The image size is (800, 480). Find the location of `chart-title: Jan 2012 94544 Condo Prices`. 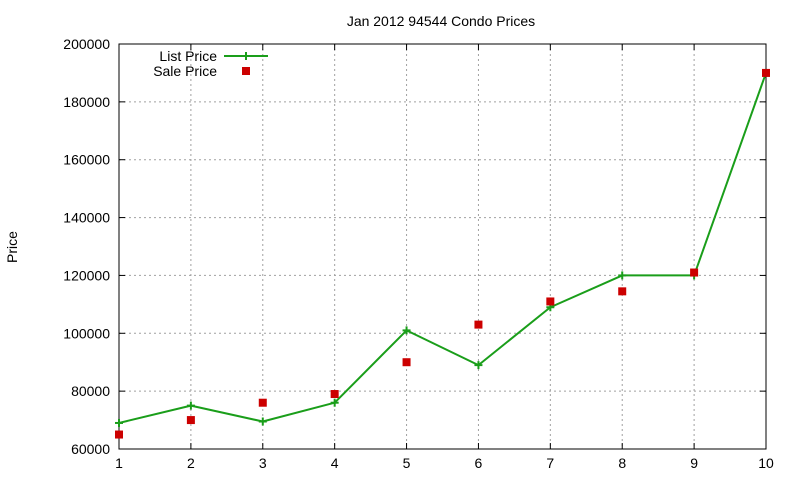

chart-title: Jan 2012 94544 Condo Prices is located at coordinates (441, 21).